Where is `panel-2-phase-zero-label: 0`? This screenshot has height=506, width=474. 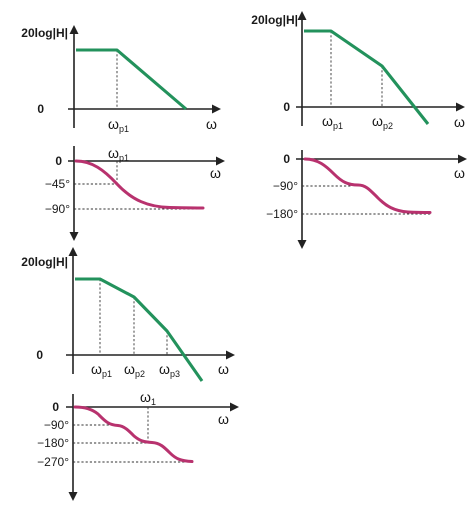
panel-2-phase-zero-label: 0 is located at coordinates (286, 159).